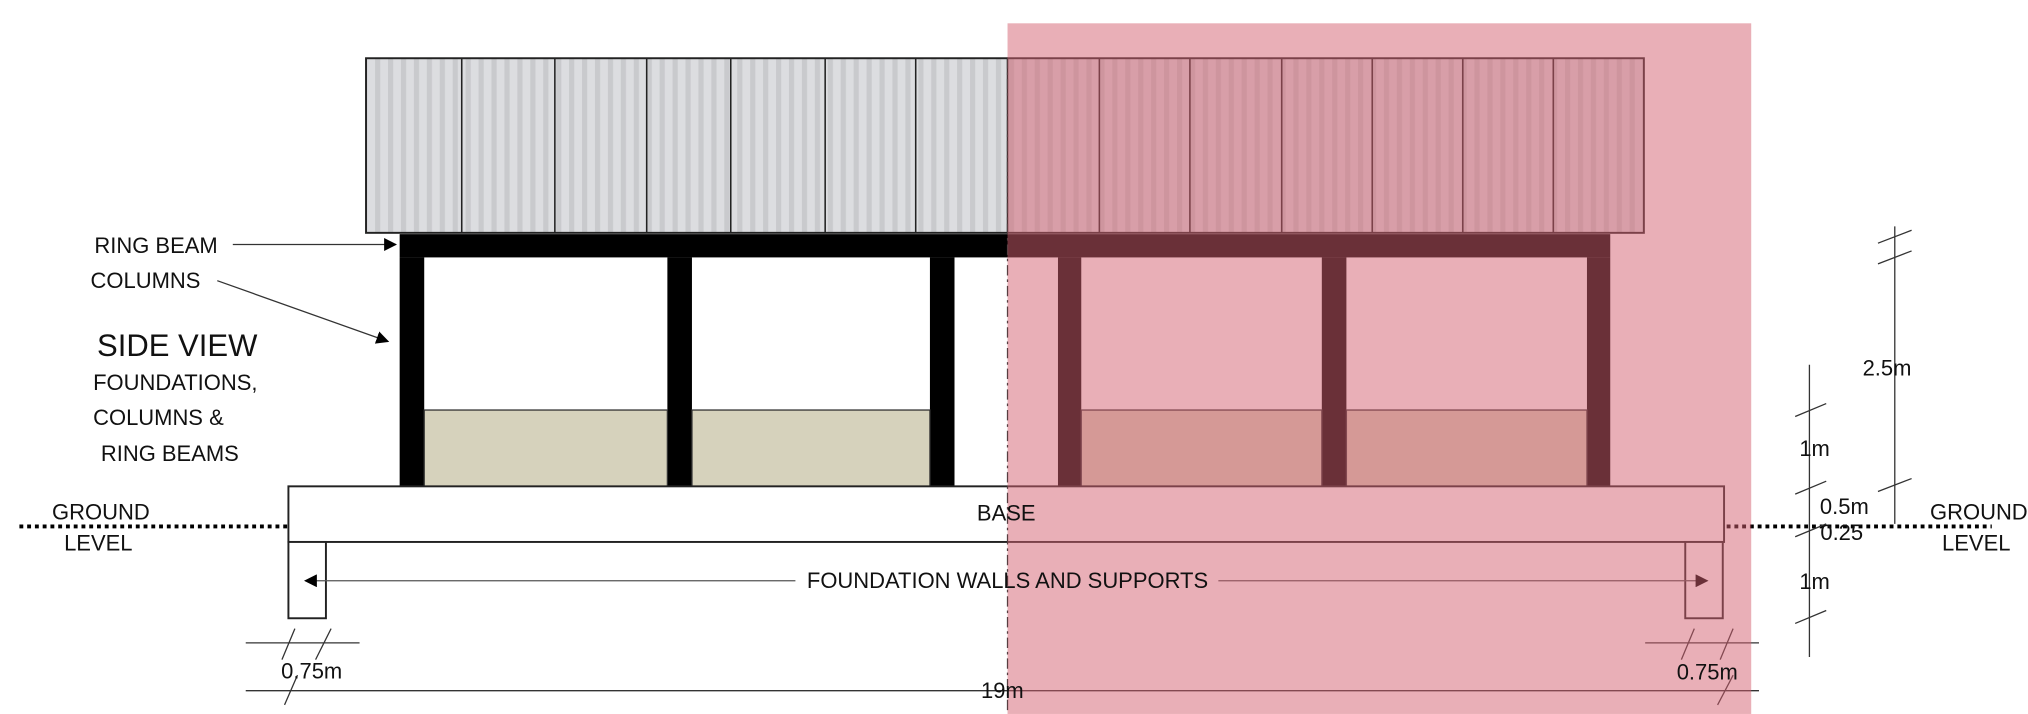  What do you see at coordinates (1002, 690) in the screenshot?
I see `dimension: 19m` at bounding box center [1002, 690].